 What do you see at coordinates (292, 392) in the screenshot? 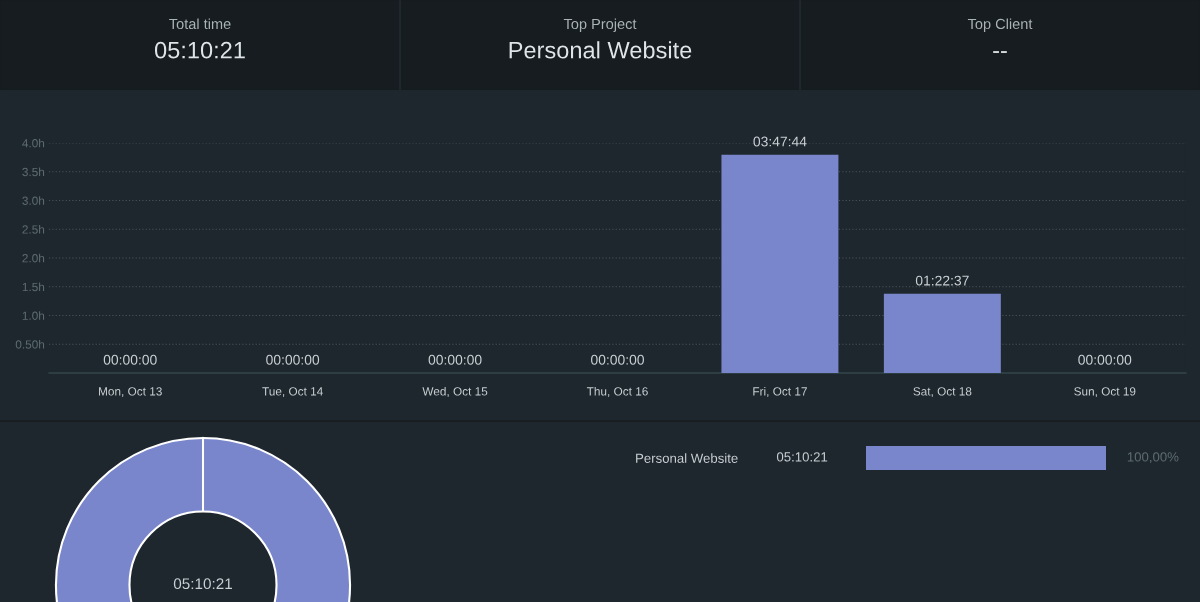
I see `x-tick-label: Tue, Oct 14` at bounding box center [292, 392].